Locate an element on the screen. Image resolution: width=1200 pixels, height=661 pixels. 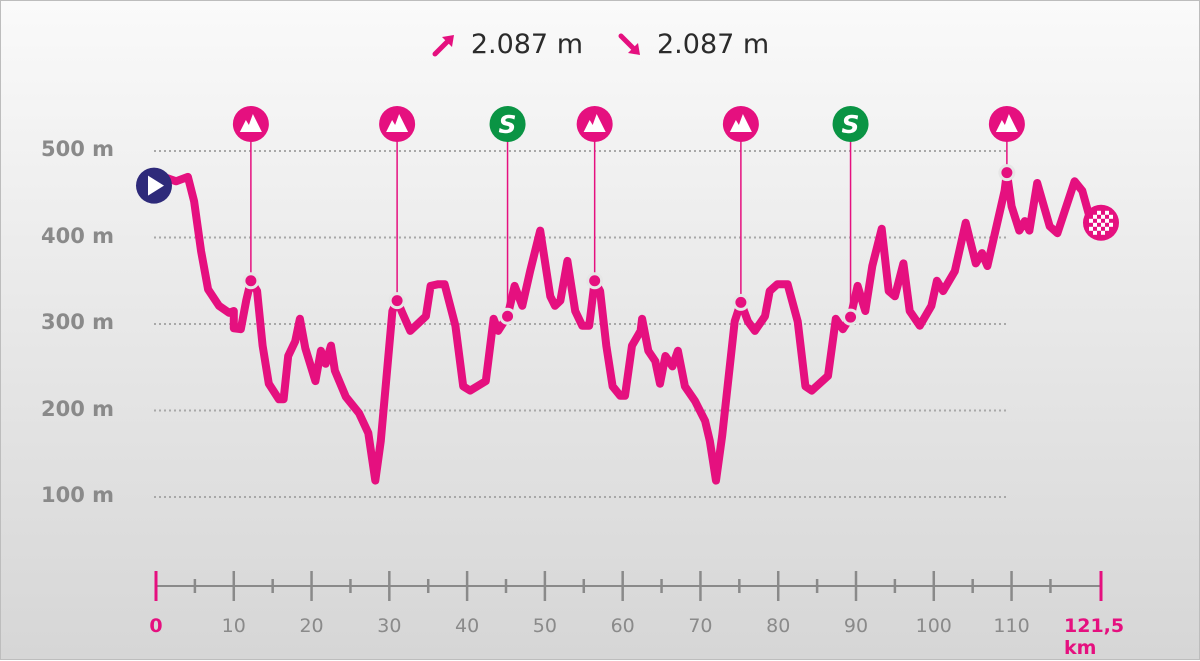
x-tick-label: 50 is located at coordinates (544, 626).